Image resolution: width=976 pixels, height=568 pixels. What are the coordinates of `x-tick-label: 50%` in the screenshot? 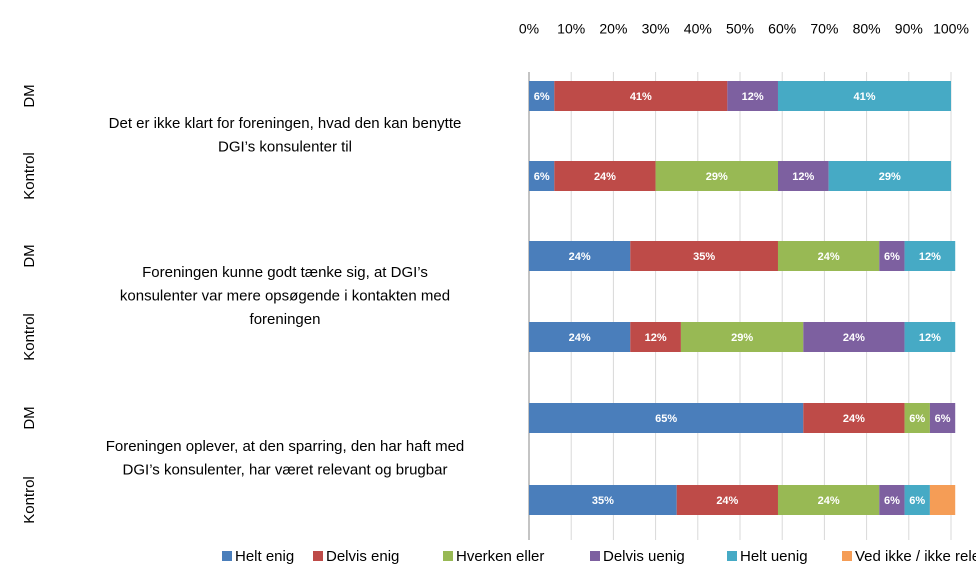 It's located at (740, 29).